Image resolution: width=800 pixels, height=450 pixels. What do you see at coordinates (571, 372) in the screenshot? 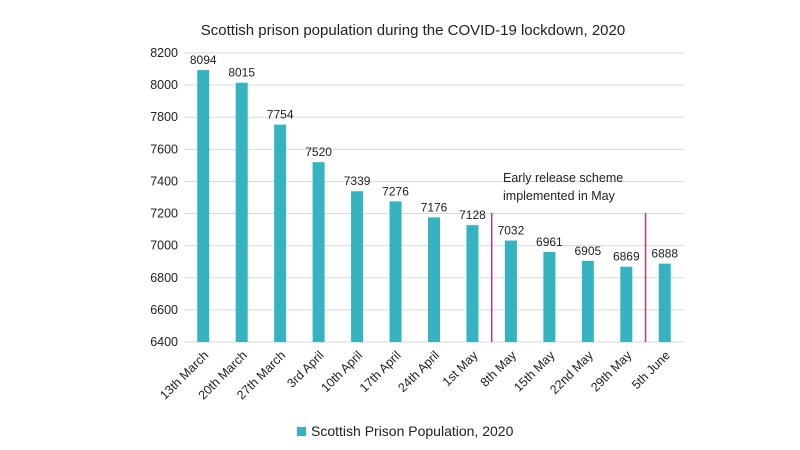
I see `x-tick-label: 22nd May` at bounding box center [571, 372].